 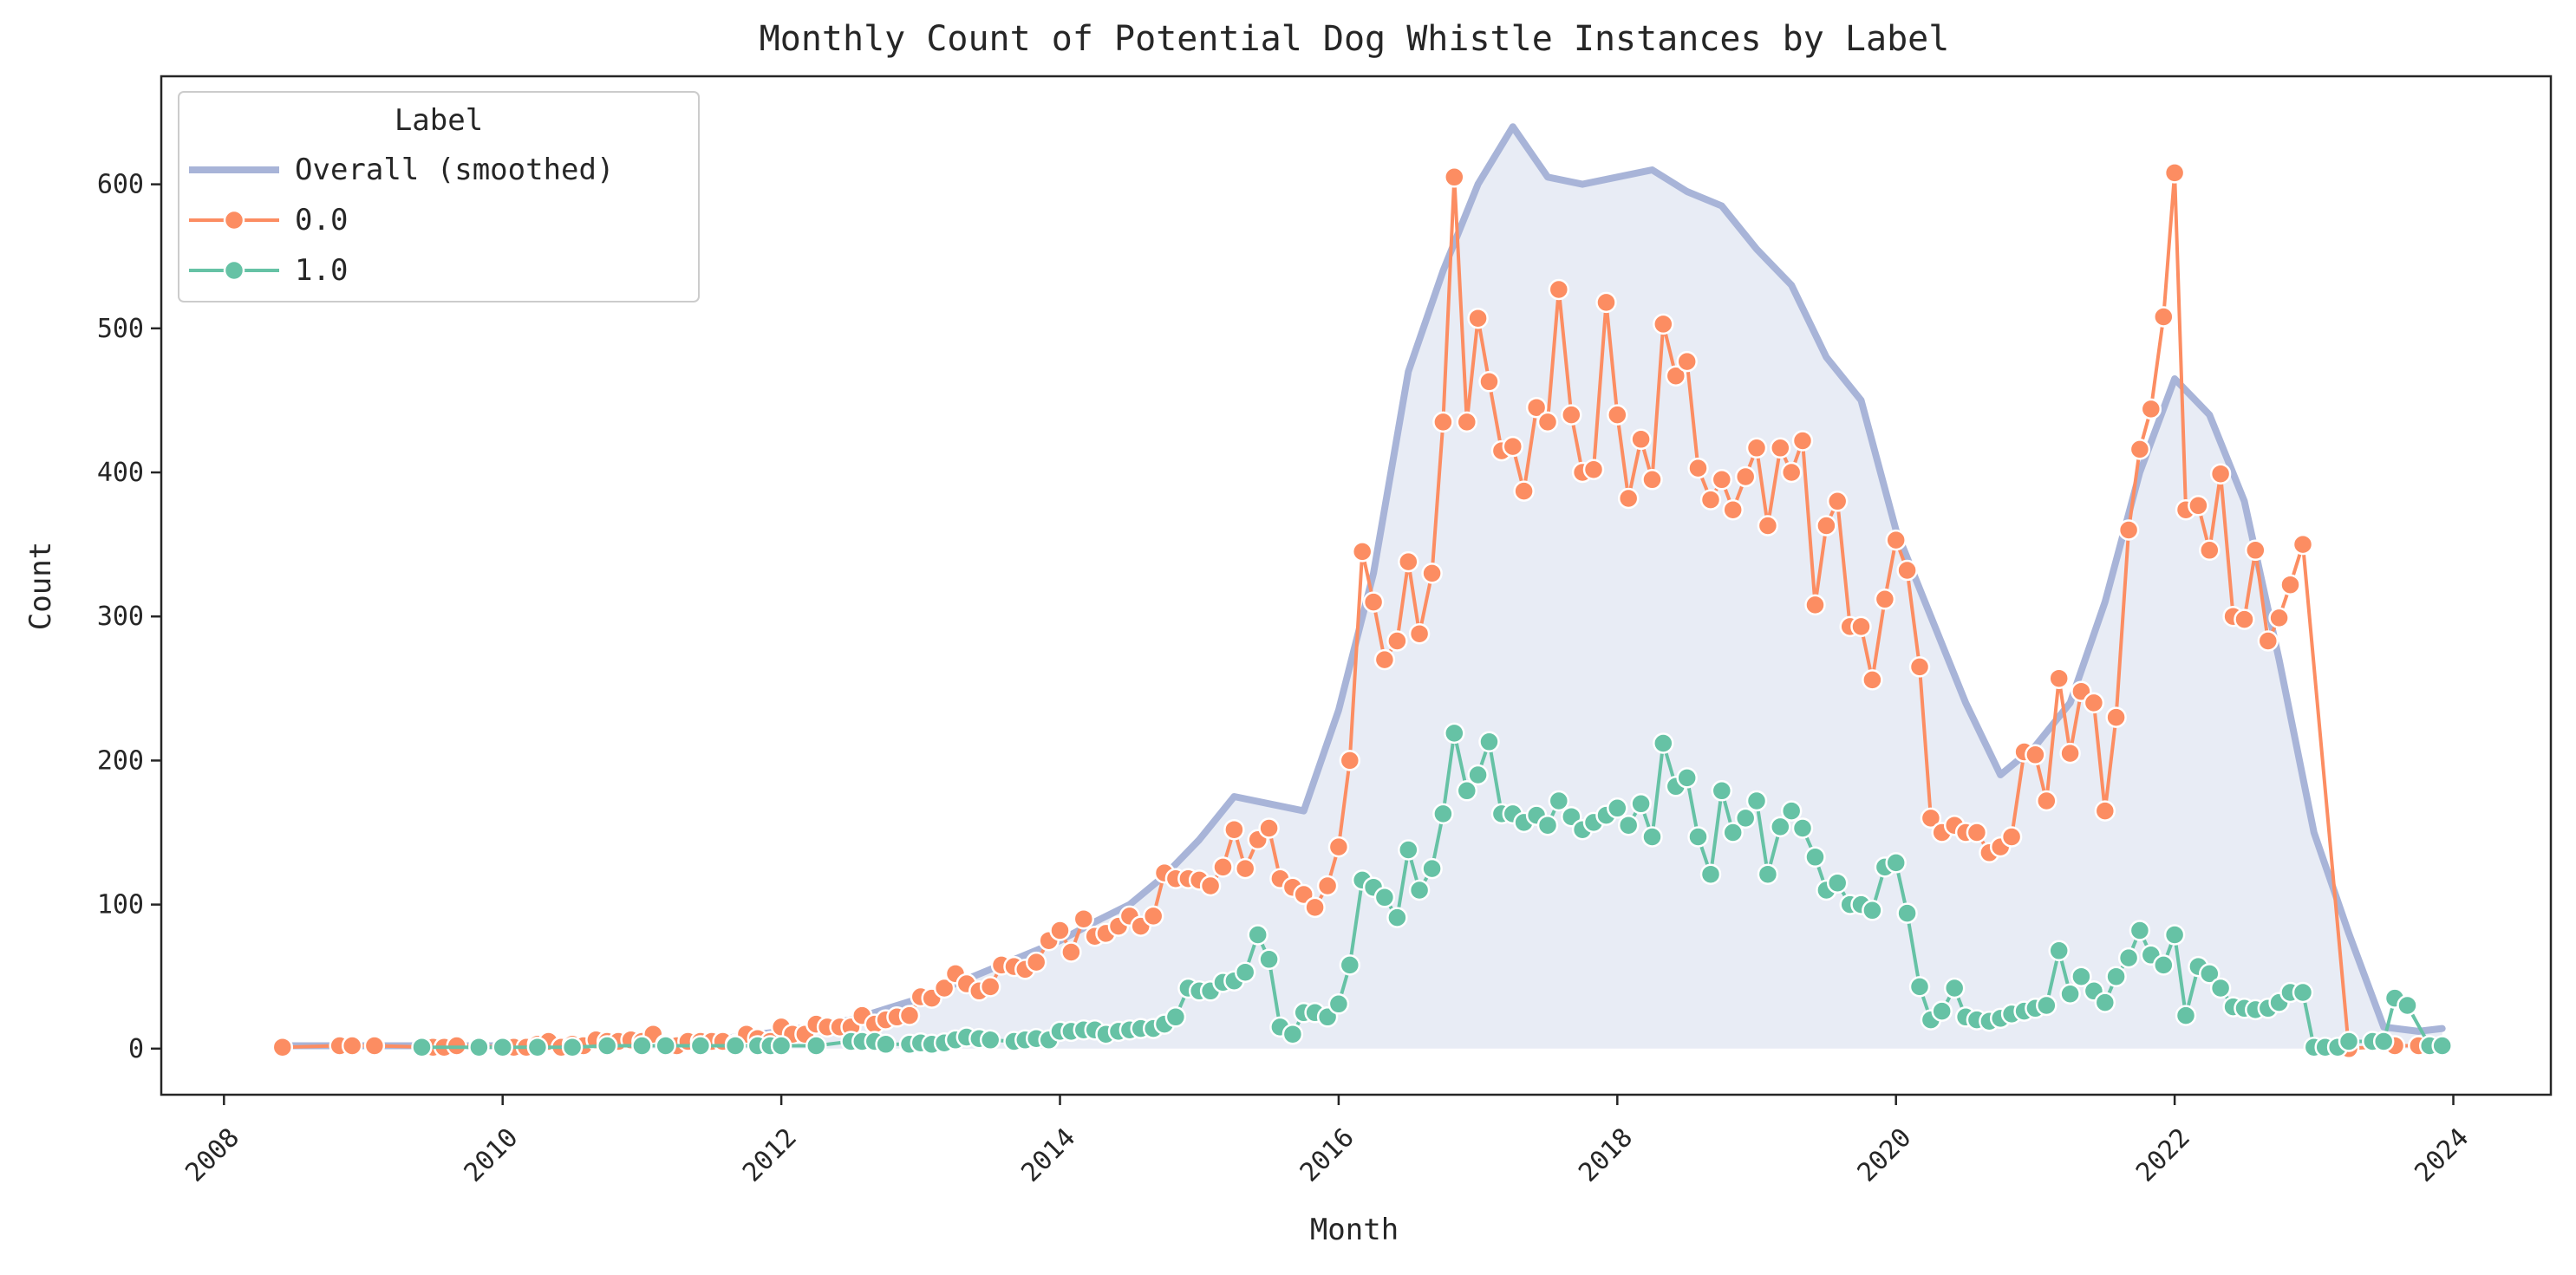 What do you see at coordinates (1328, 1155) in the screenshot?
I see `x-tick-label: 2016` at bounding box center [1328, 1155].